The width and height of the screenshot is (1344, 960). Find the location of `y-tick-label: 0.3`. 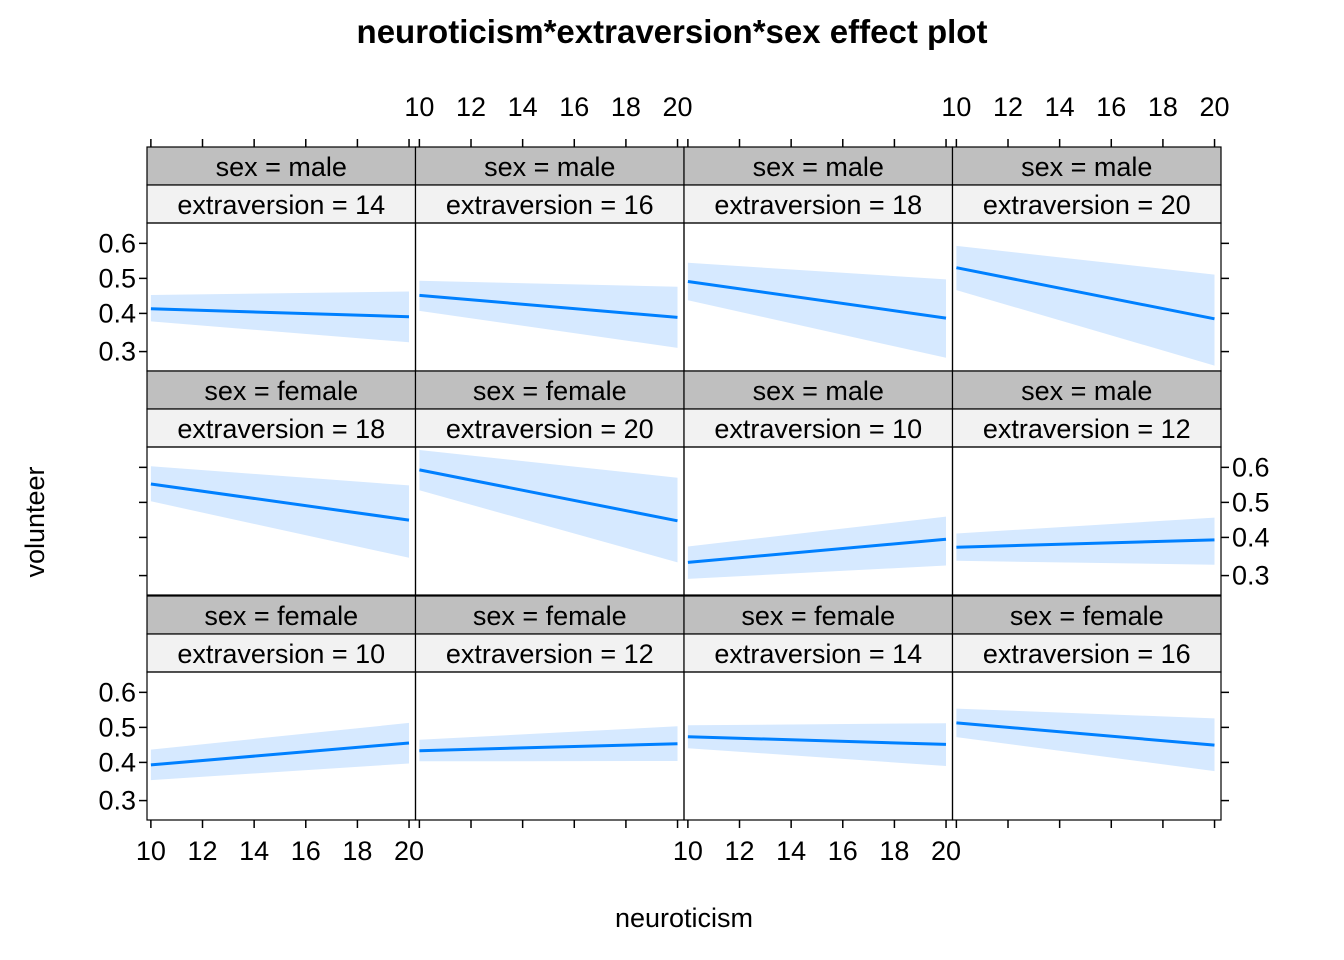

y-tick-label: 0.3 is located at coordinates (117, 801).